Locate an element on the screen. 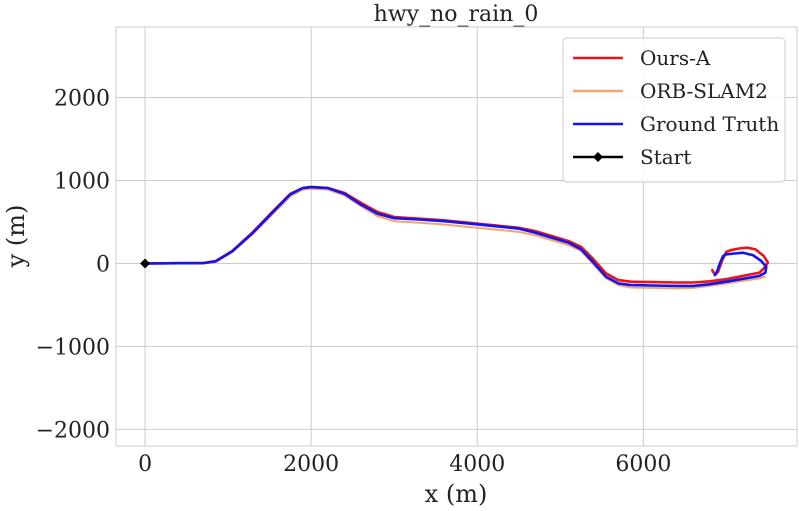  legend-label: ORB-SLAM2 is located at coordinates (704, 91).